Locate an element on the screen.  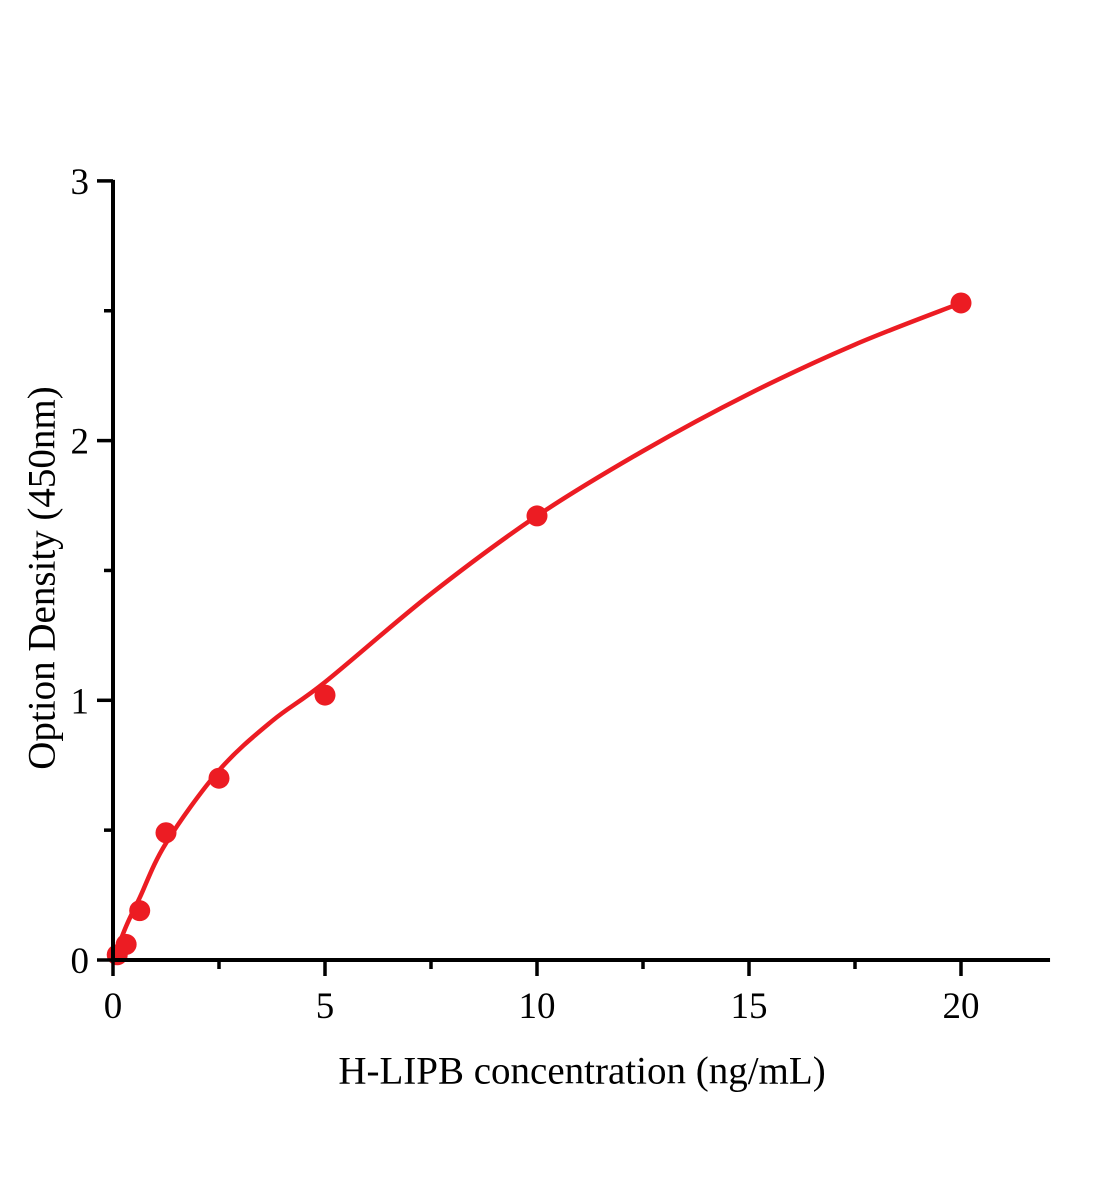
y-tick-label: 1 is located at coordinates (80, 701).